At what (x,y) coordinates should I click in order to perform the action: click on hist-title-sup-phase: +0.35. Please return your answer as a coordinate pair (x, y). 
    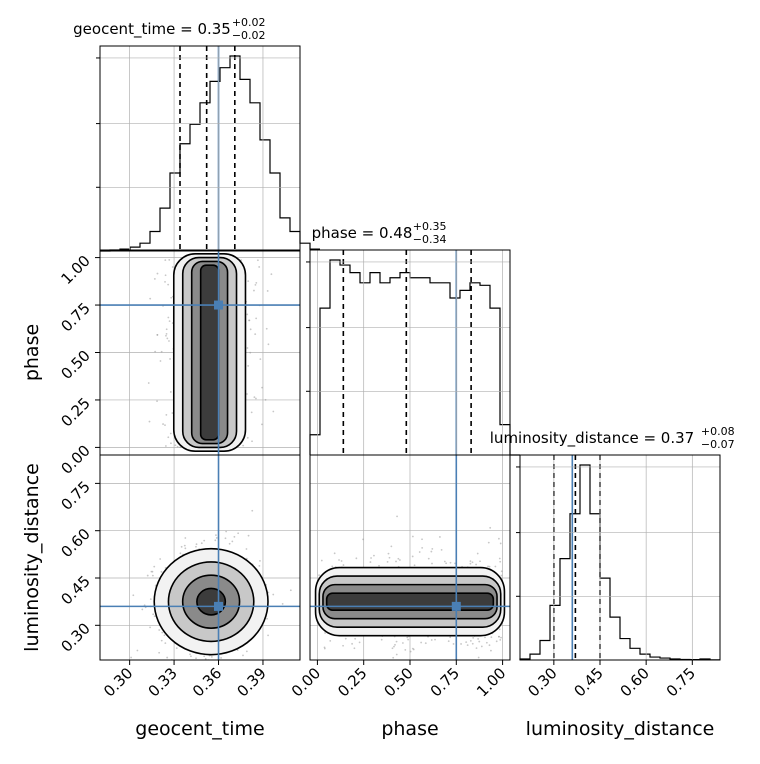
    Looking at the image, I should click on (430, 226).